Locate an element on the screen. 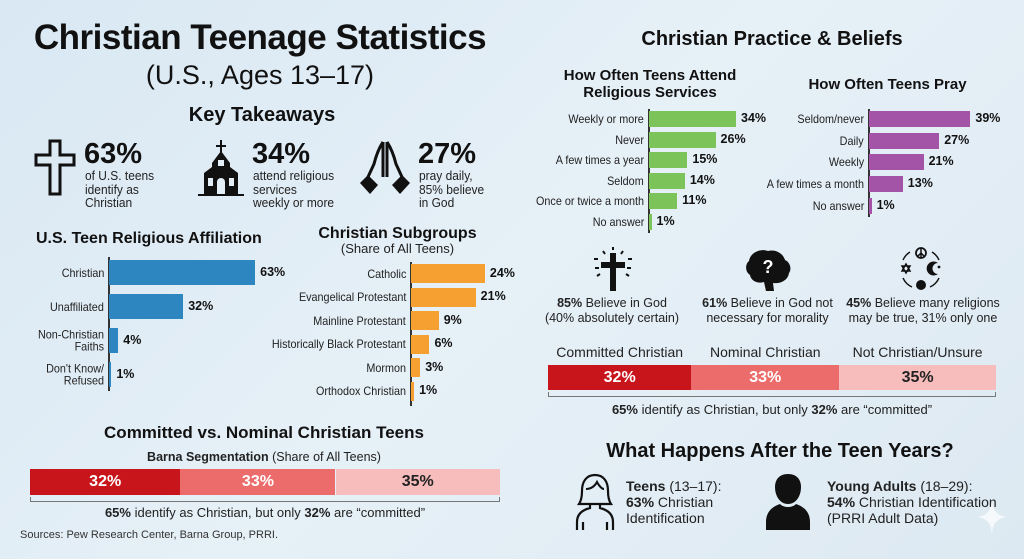 The width and height of the screenshot is (1024, 559). chart-title: U.S. Teen Religious Affiliation is located at coordinates (149, 238).